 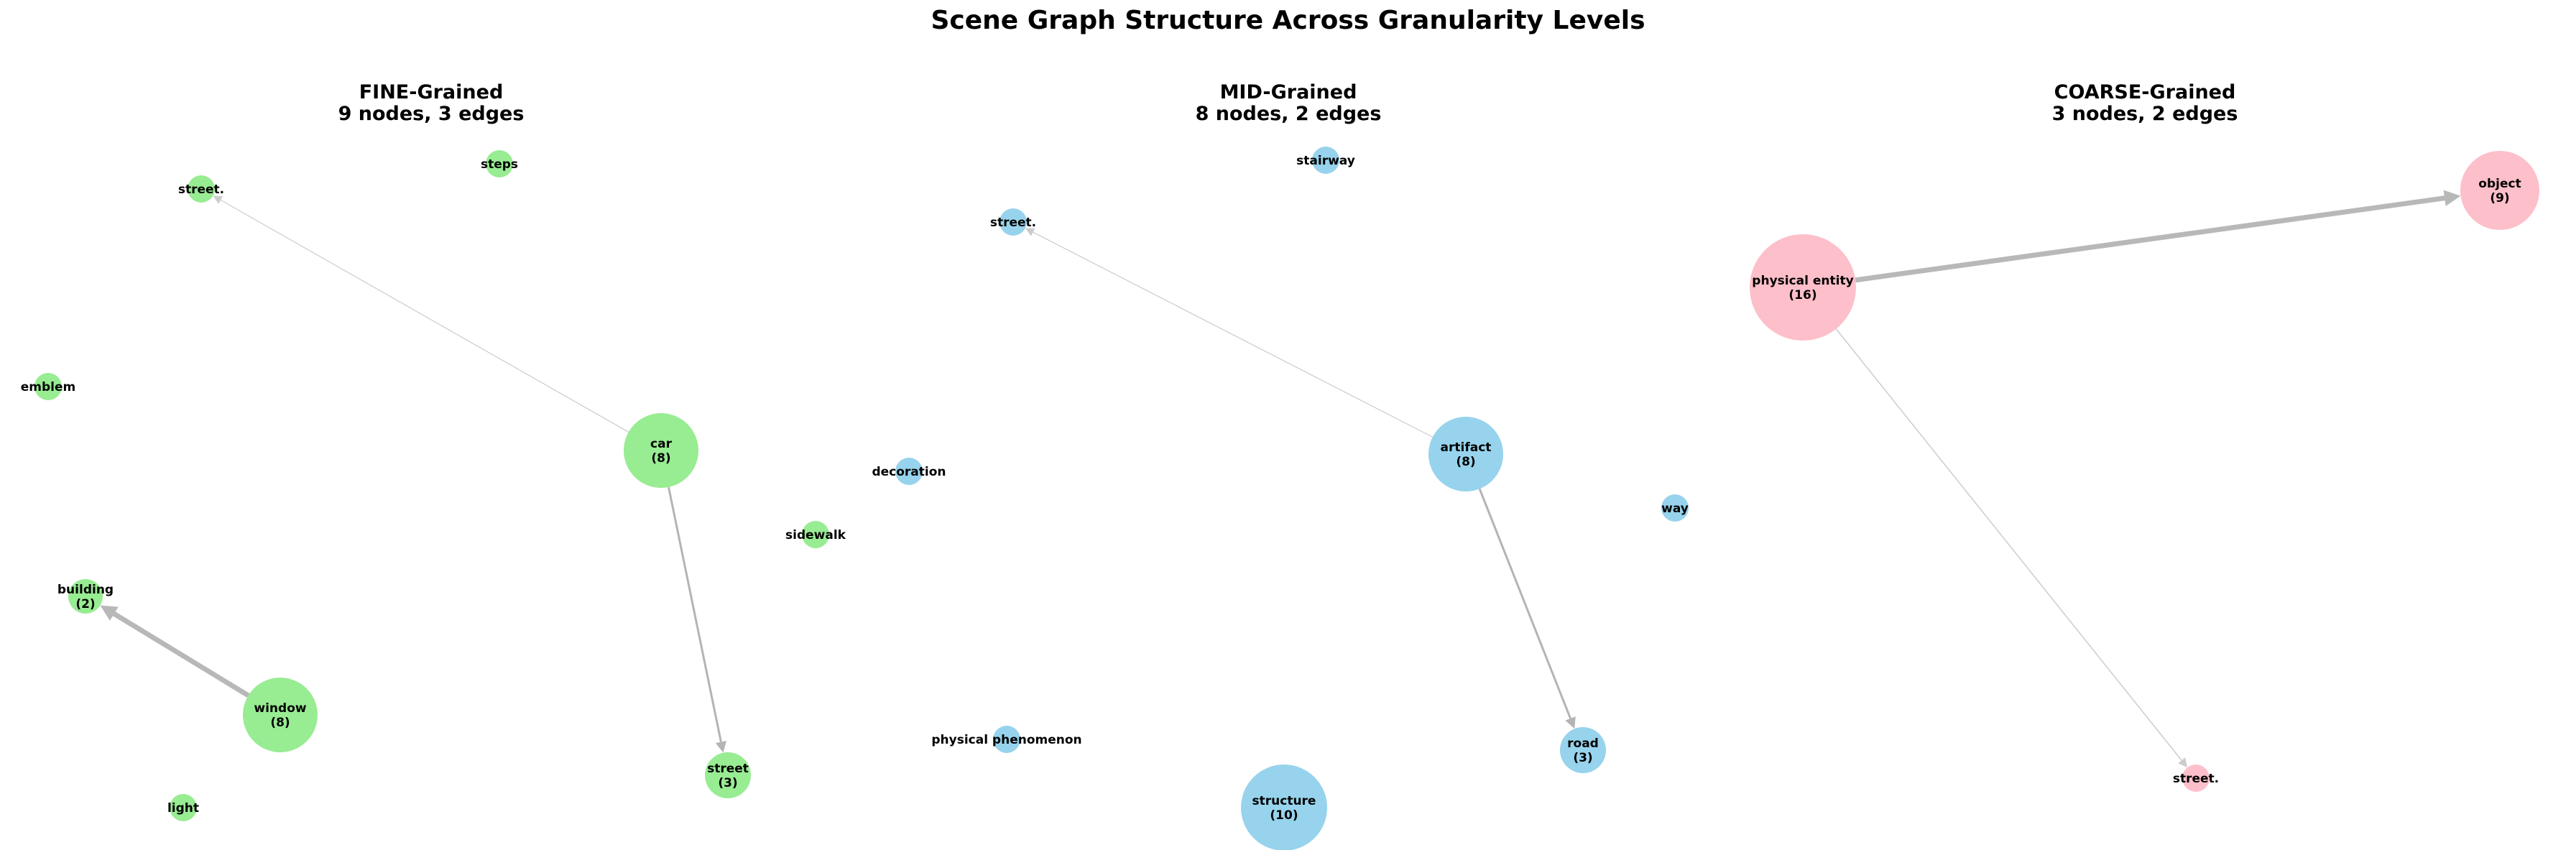 I want to click on node-label-fine-light: light, so click(x=183, y=808).